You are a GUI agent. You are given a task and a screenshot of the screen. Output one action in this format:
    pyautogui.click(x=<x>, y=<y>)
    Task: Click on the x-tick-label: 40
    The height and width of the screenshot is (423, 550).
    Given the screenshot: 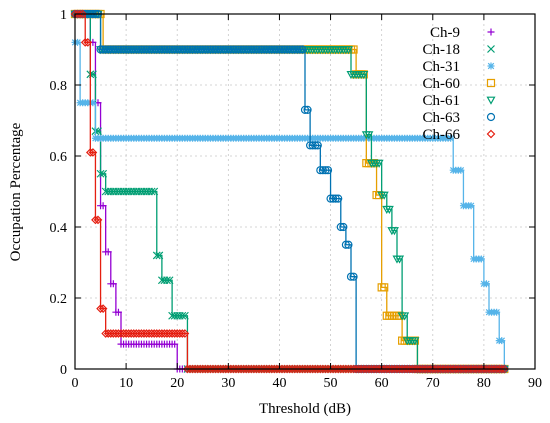 What is the action you would take?
    pyautogui.click(x=279, y=383)
    